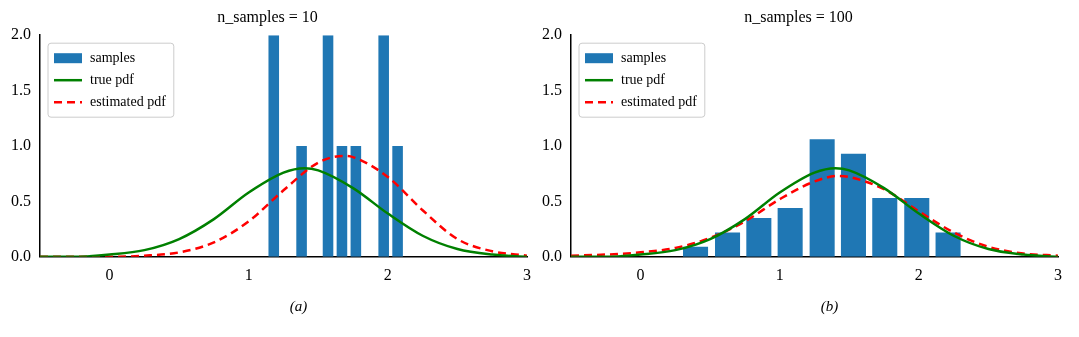 The height and width of the screenshot is (337, 1079). What do you see at coordinates (267, 16) in the screenshot?
I see `chart-title: n_samples = 10` at bounding box center [267, 16].